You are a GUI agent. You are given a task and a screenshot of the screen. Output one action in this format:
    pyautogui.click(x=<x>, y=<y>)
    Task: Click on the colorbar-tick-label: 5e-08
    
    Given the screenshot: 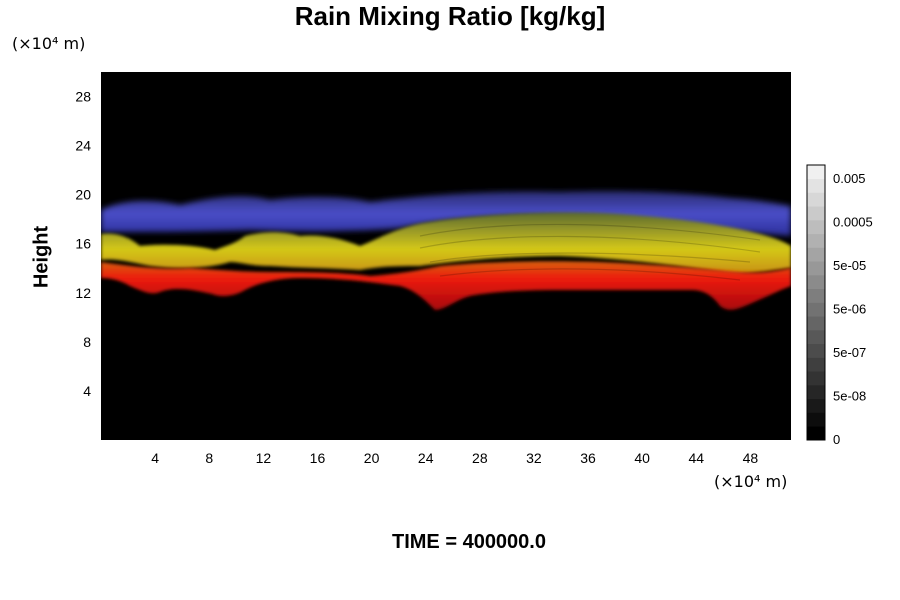 What is the action you would take?
    pyautogui.click(x=849, y=396)
    